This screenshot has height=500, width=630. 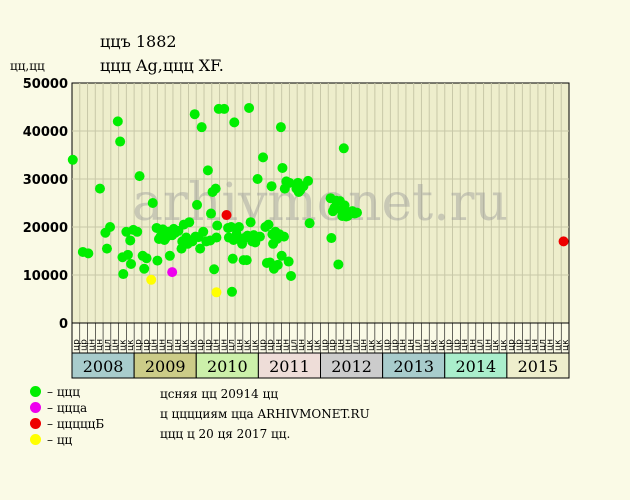 What do you see at coordinates (45, 180) in the screenshot?
I see `y-tick-label: 30000` at bounding box center [45, 180].